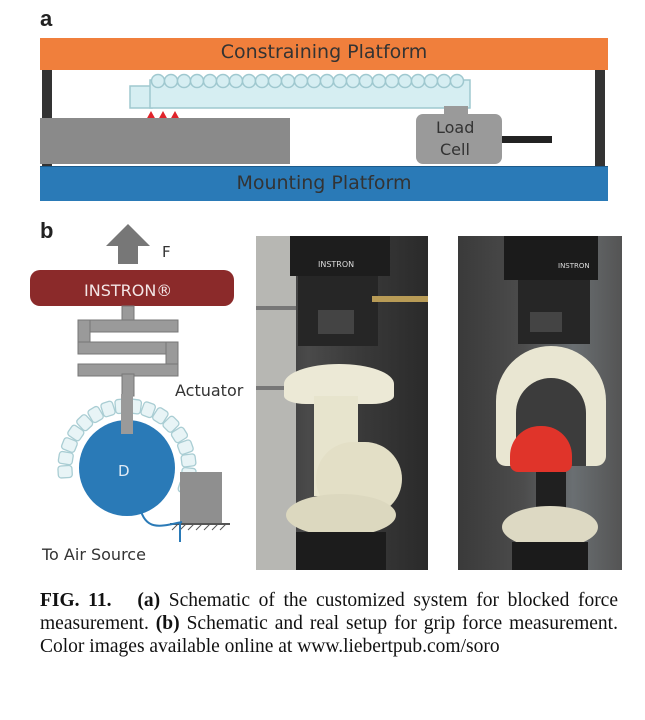 Image resolution: width=645 pixels, height=720 pixels. Describe the element at coordinates (527, 139) in the screenshot. I see `load-cell-cable` at that location.